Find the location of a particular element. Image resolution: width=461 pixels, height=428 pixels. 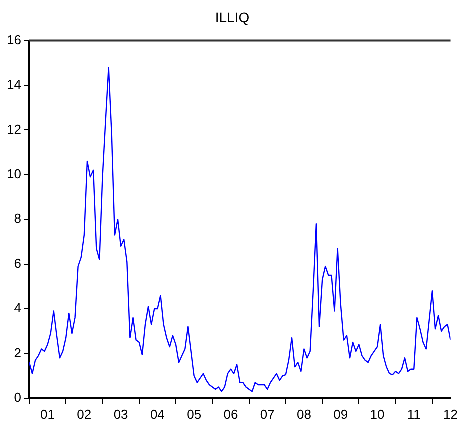

x-tick-label: 06 is located at coordinates (231, 414).